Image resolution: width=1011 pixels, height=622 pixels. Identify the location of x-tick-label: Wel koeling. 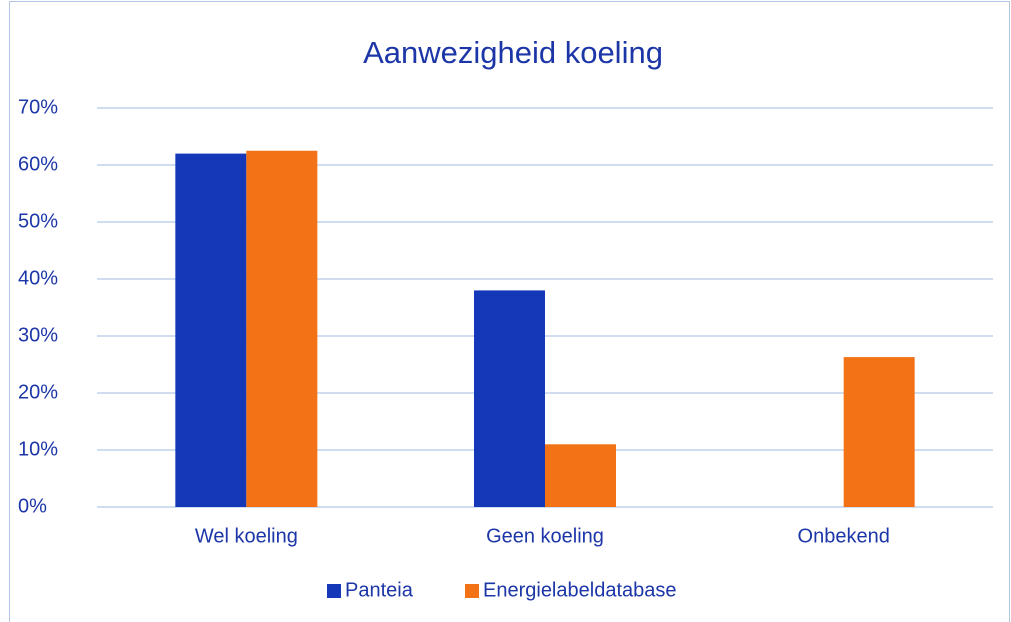
(246, 536).